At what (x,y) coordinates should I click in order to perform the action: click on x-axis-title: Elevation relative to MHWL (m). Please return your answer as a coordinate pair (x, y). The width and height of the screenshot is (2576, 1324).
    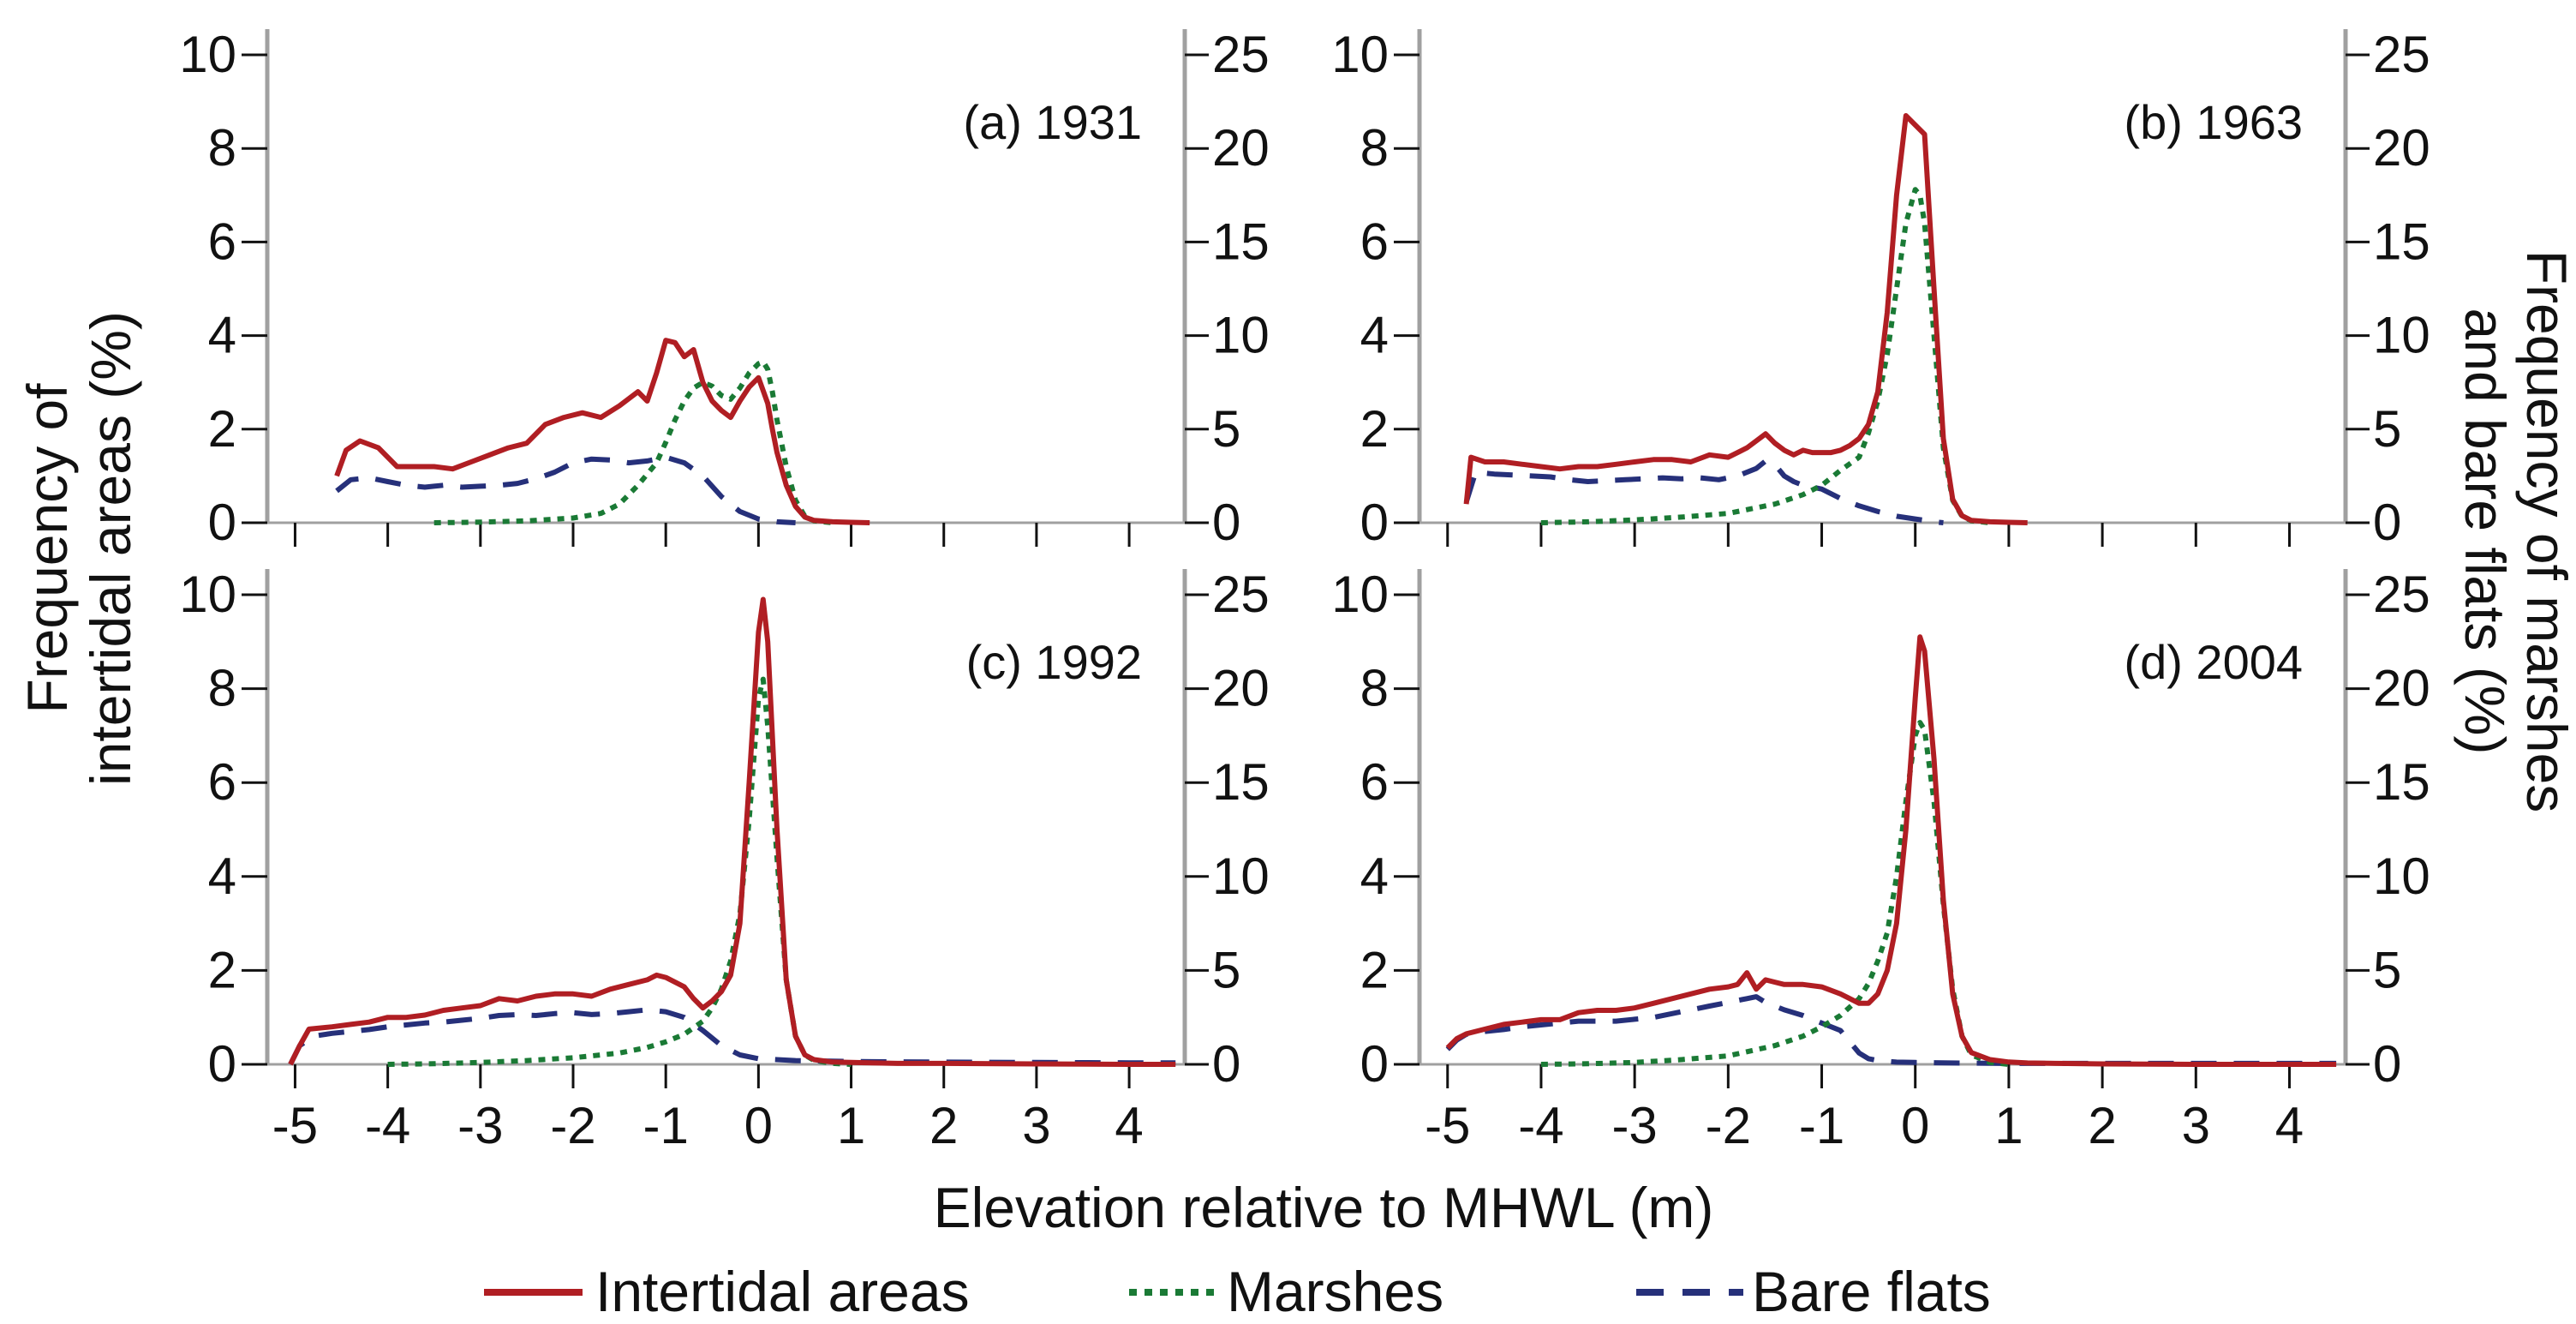
    Looking at the image, I should click on (1324, 1208).